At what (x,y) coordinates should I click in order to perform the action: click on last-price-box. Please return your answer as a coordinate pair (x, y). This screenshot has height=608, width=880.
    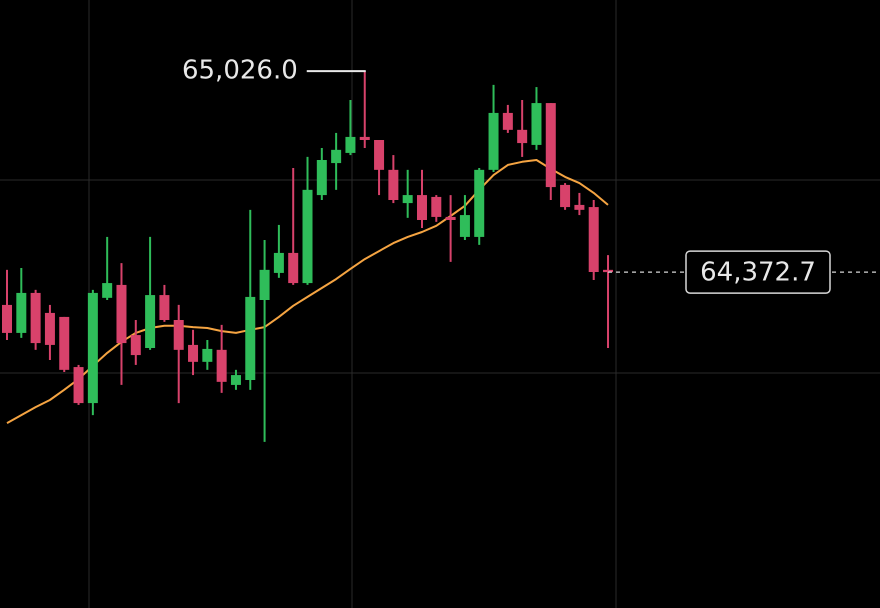
    Looking at the image, I should click on (758, 272).